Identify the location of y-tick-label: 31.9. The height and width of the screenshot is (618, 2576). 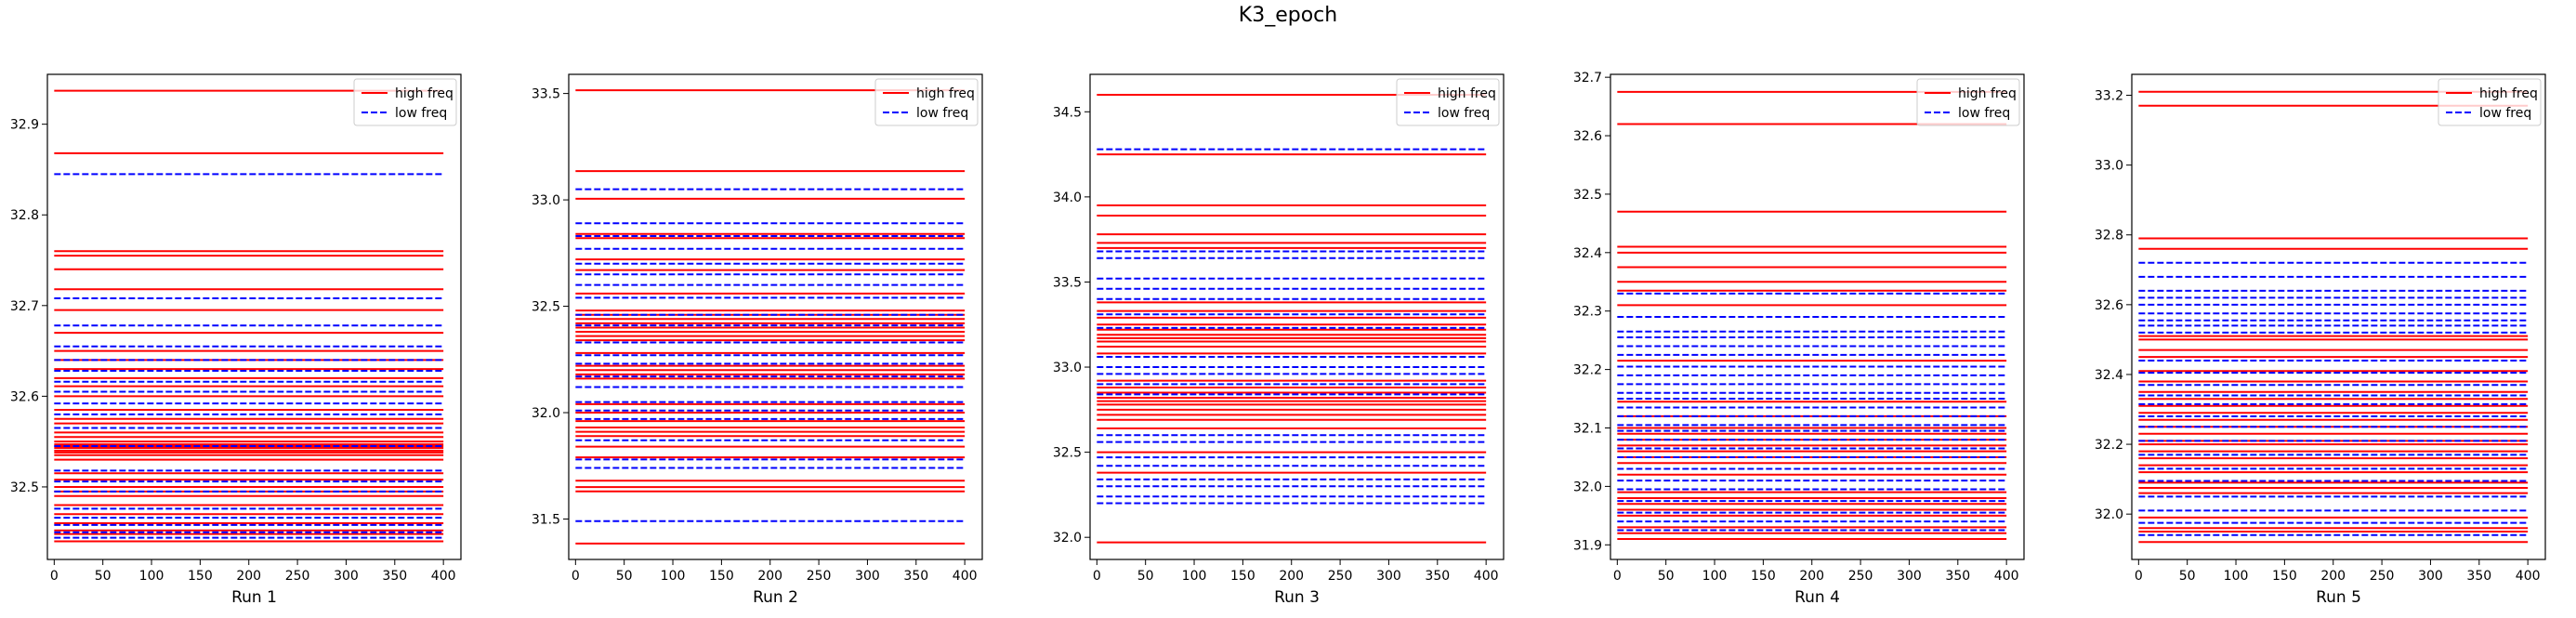
(1587, 545).